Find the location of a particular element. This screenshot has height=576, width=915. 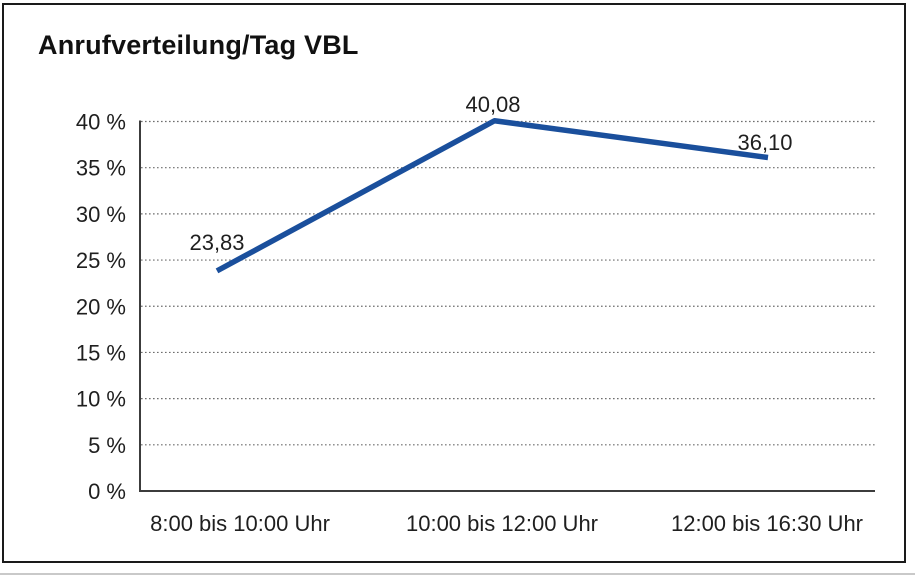

x-category-label: 12:00 bis 16:30 Uhr is located at coordinates (767, 523).